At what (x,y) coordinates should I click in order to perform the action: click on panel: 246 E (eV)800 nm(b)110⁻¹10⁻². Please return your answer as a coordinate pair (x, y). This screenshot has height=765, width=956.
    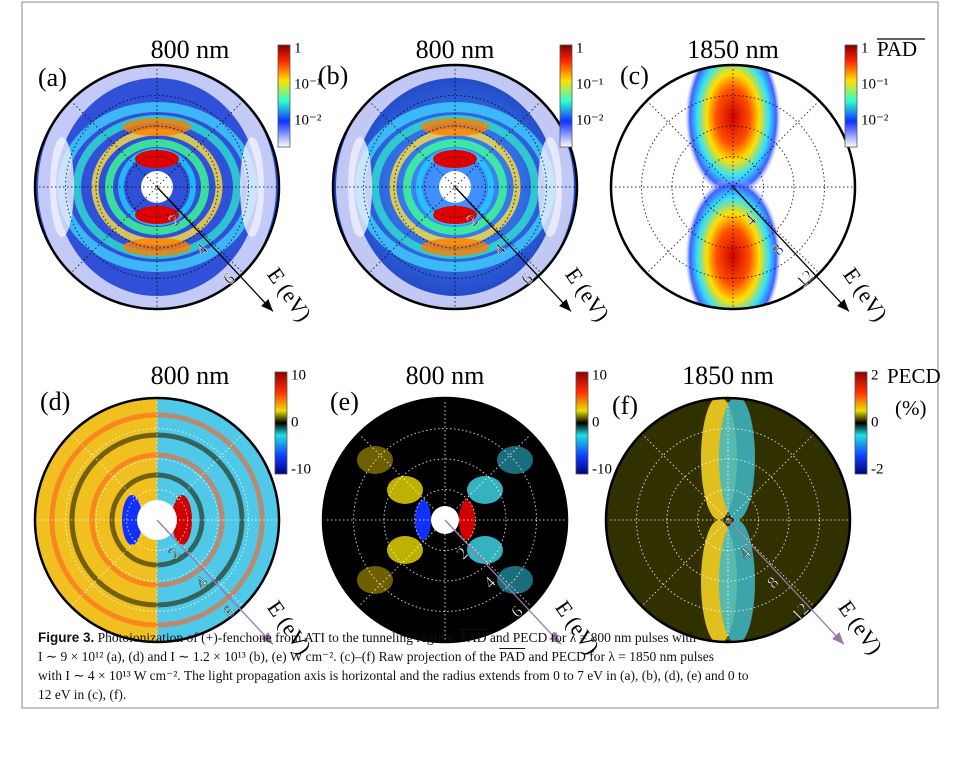
    Looking at the image, I should click on (466, 180).